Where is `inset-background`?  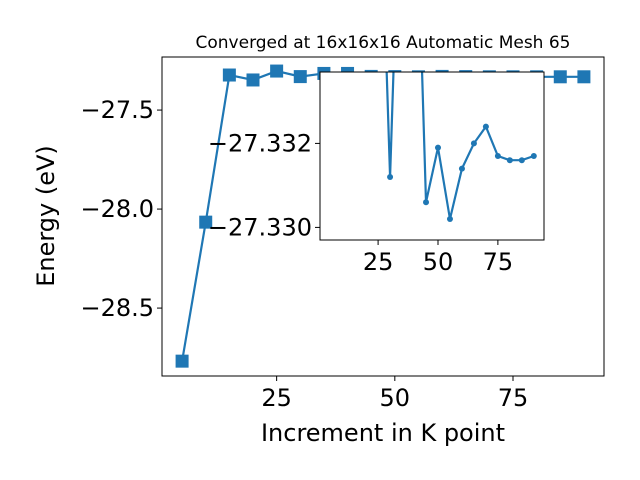 inset-background is located at coordinates (432, 156).